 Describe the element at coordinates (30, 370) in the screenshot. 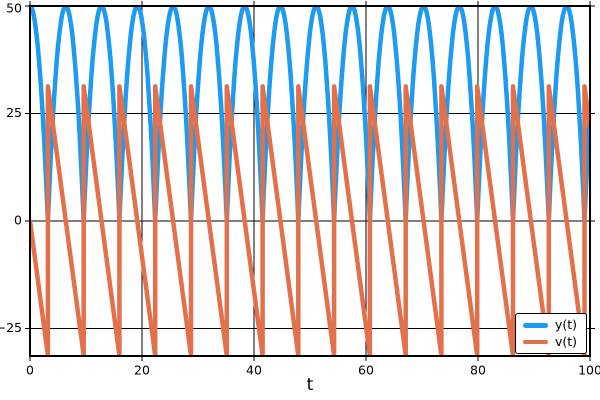

I see `x-tick-label: 0` at that location.